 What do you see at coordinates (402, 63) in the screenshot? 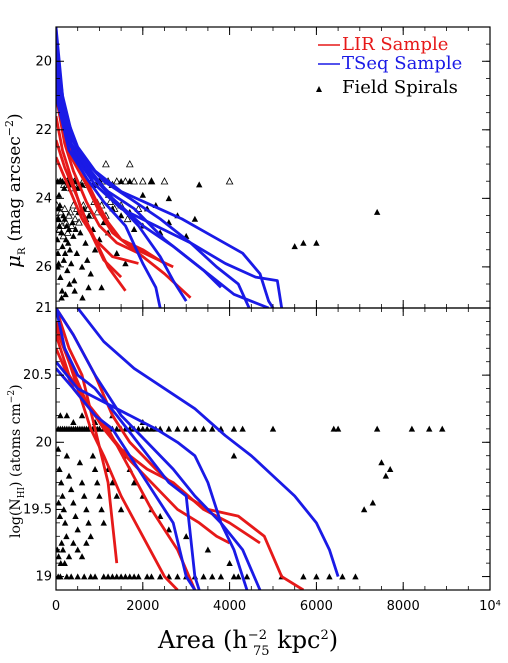
I see `legend-tseq-label: TSeq Sample` at bounding box center [402, 63].